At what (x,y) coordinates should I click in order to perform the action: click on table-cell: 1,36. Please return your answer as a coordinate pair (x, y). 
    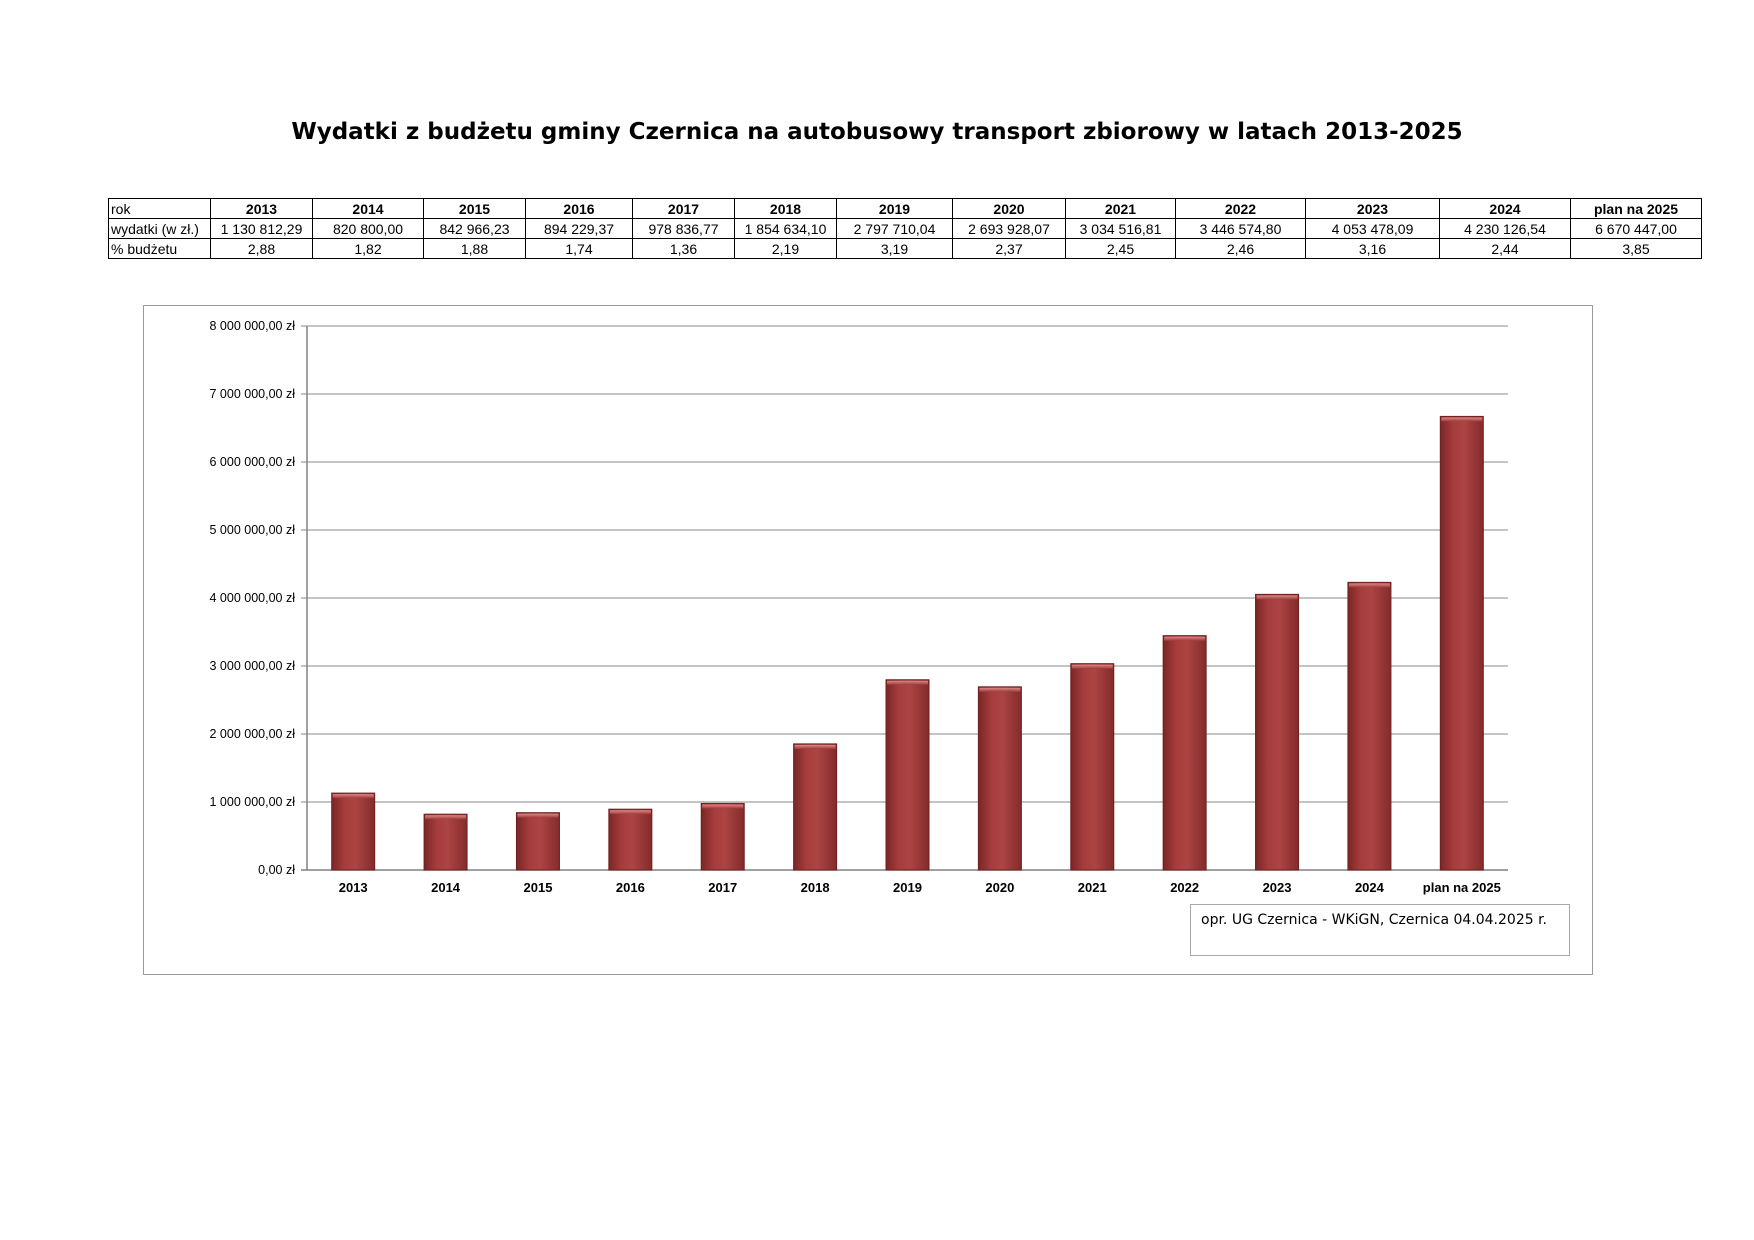
    Looking at the image, I should click on (683, 248).